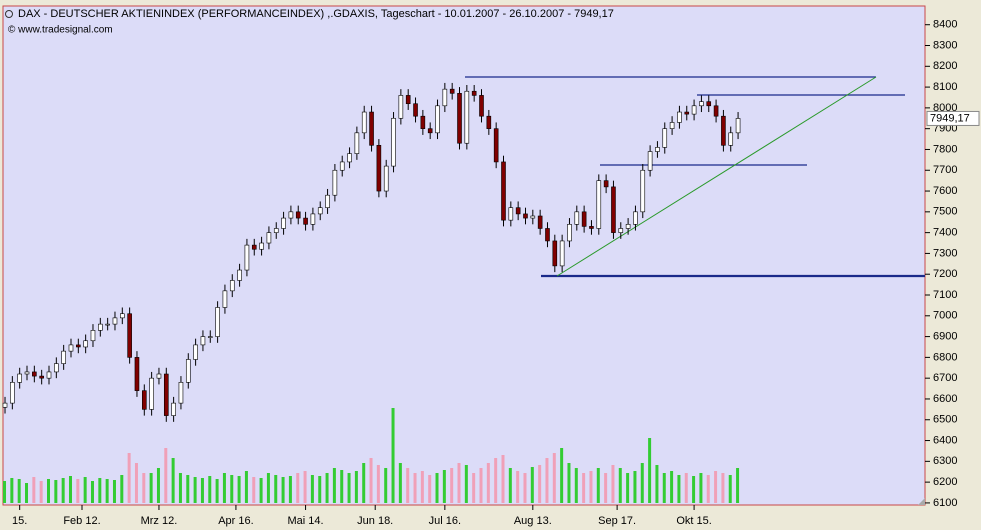 This screenshot has width=981, height=530. What do you see at coordinates (945, 212) in the screenshot?
I see `y-tick-label: 7500` at bounding box center [945, 212].